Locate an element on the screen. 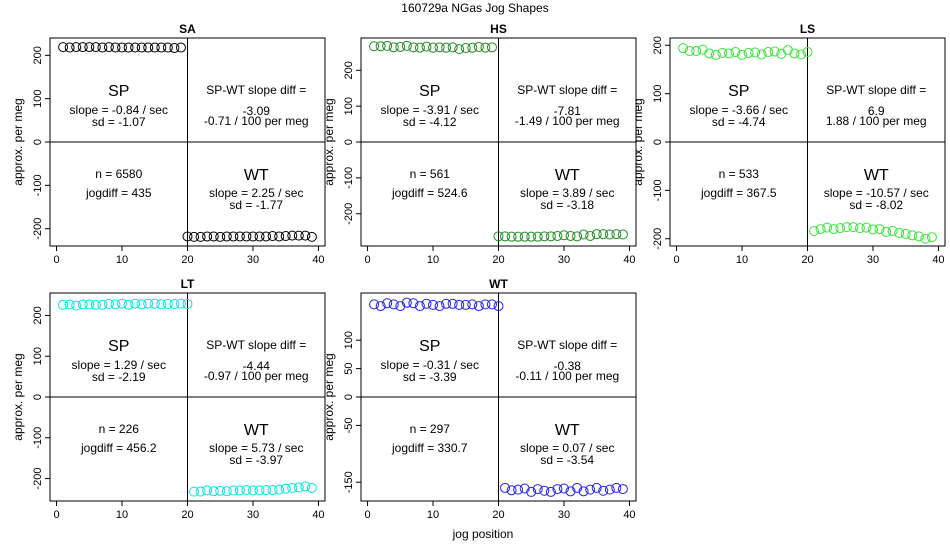  panel-title: SA is located at coordinates (187, 29).